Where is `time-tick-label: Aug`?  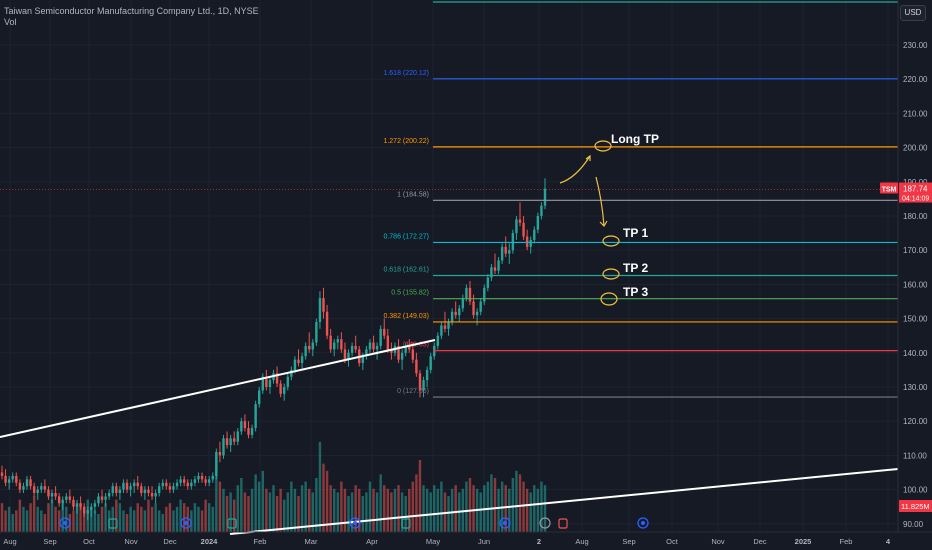 time-tick-label: Aug is located at coordinates (581, 541).